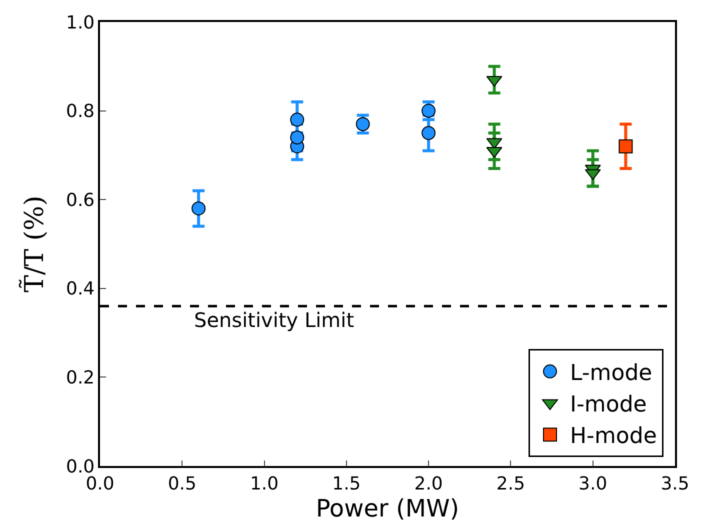  I want to click on y-tick-label: 0.8, so click(80, 111).